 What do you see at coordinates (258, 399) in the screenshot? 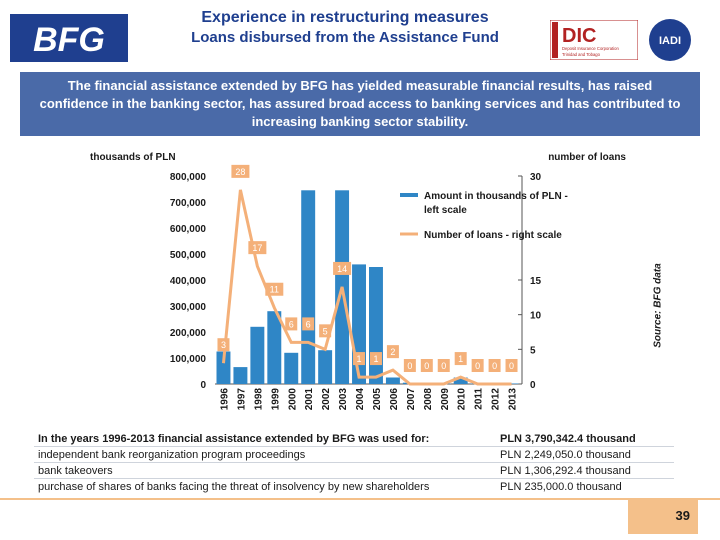
I see `x-tick-label: 1998` at bounding box center [258, 399].